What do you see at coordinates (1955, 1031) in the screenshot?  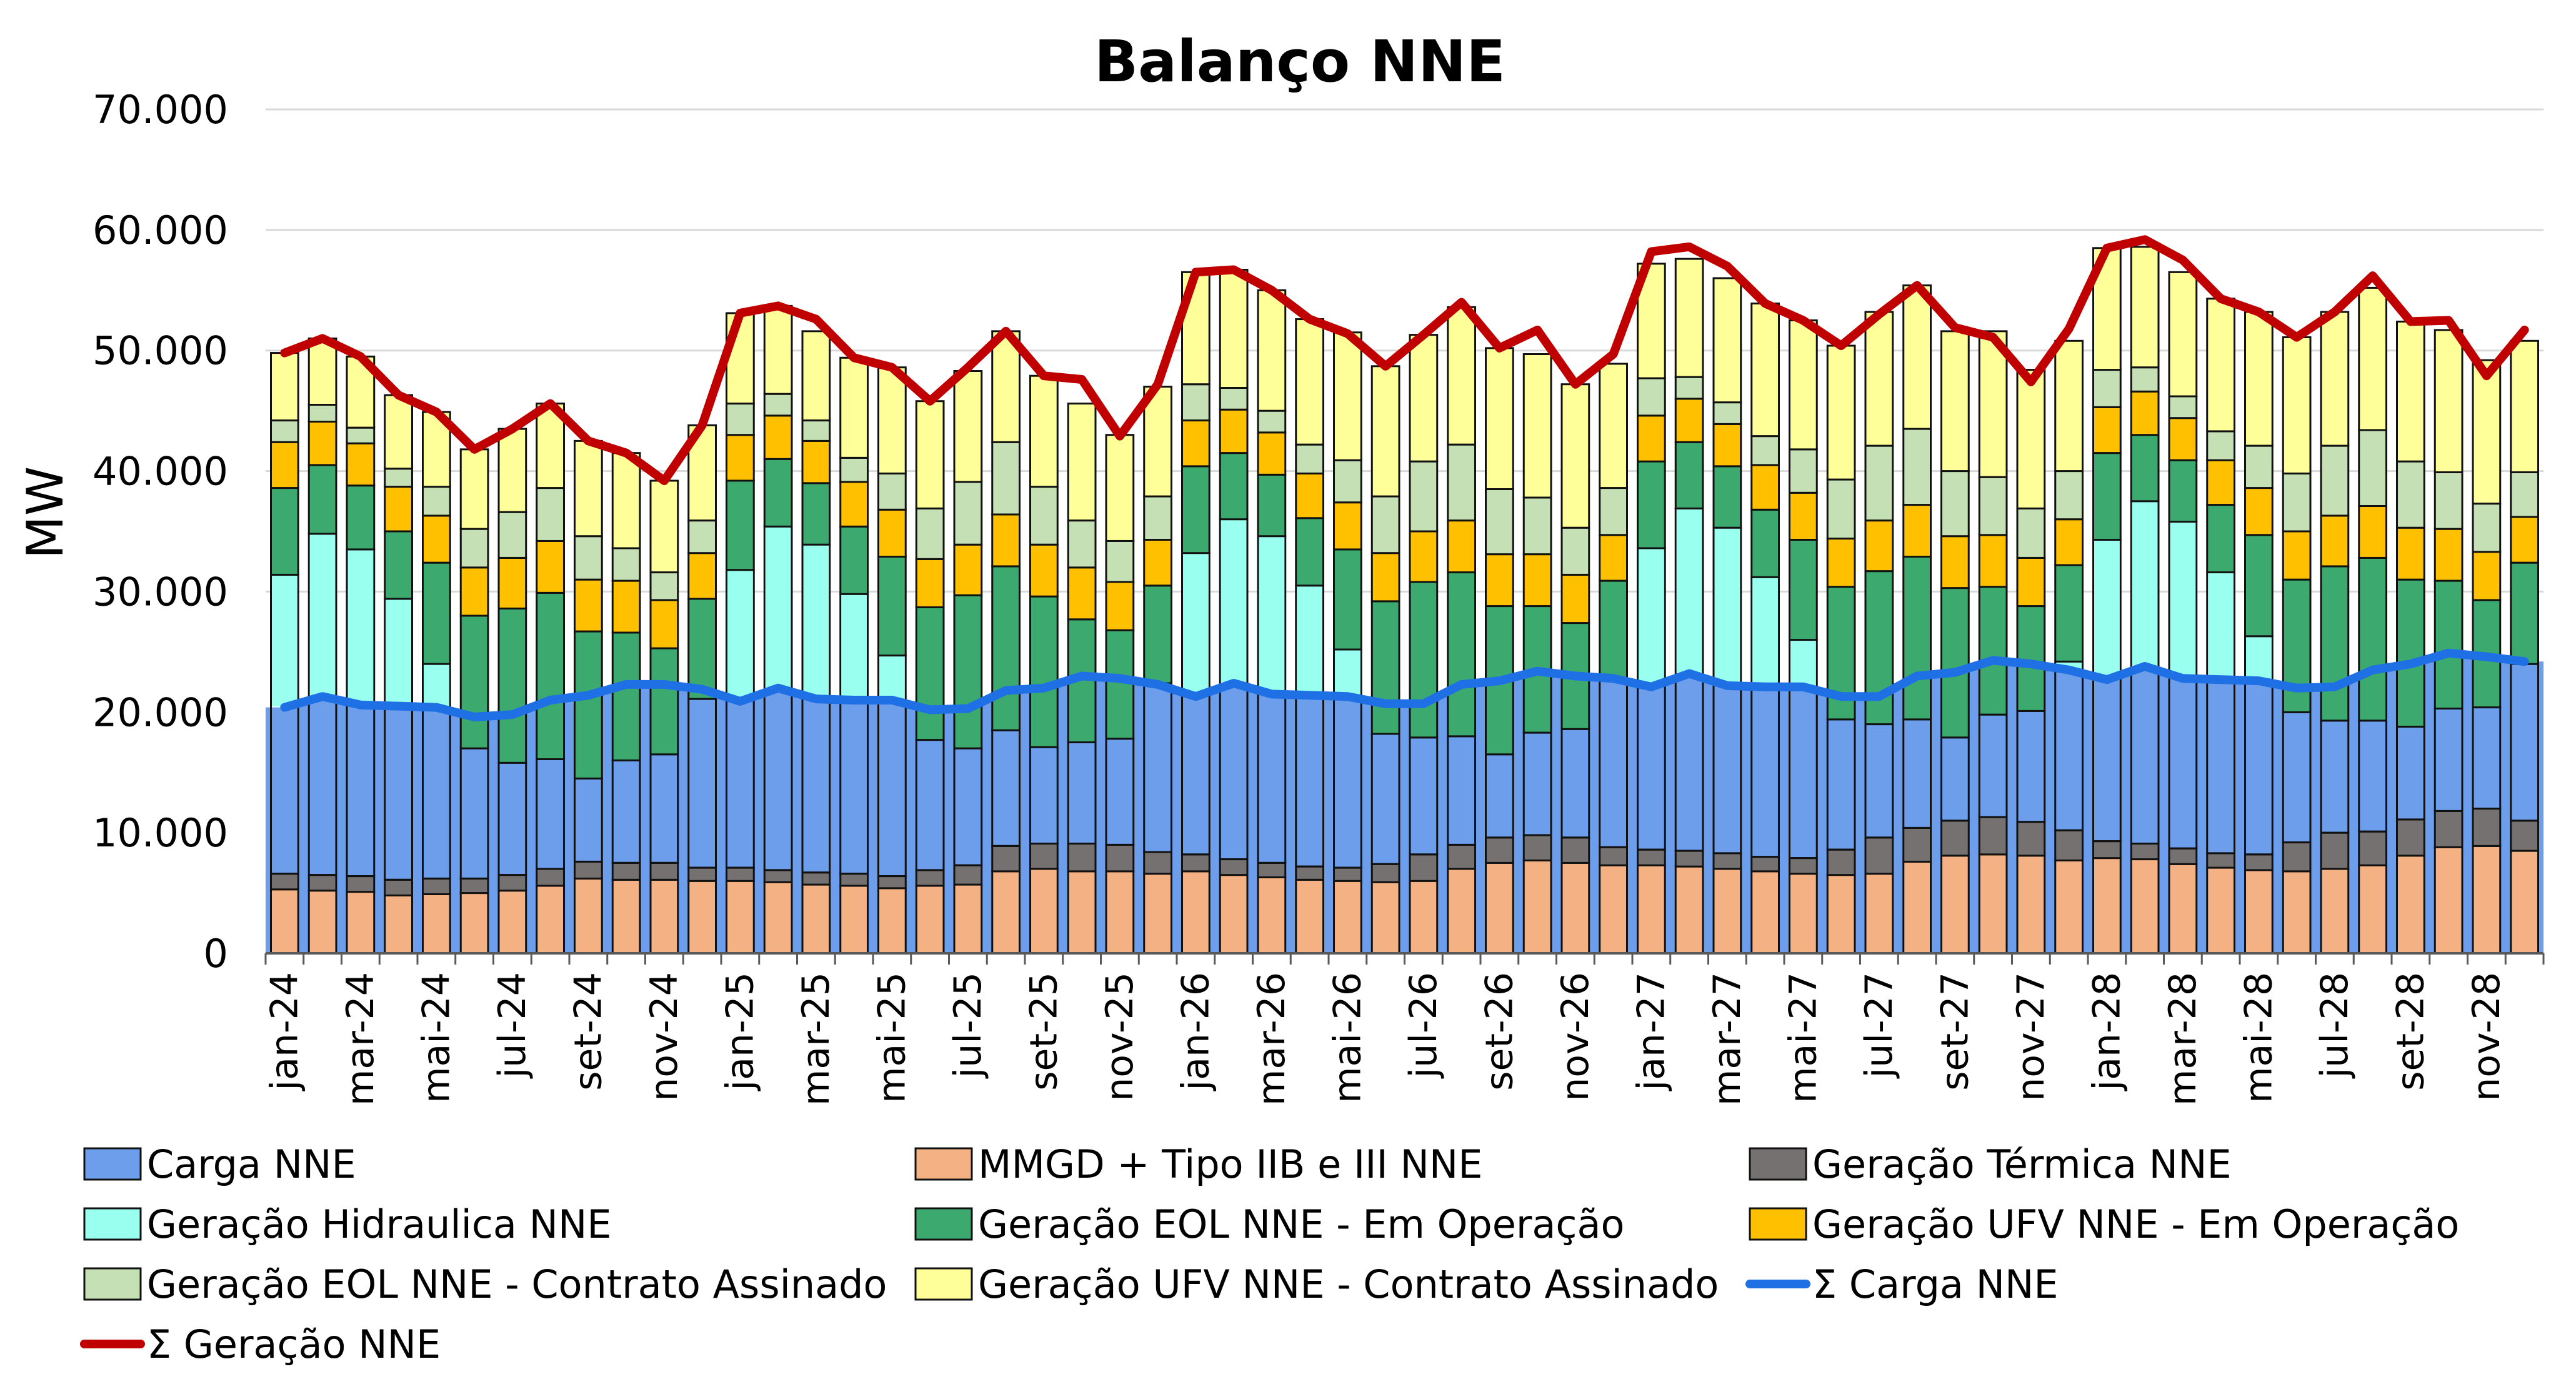 I see `x-tick-label: set-27` at bounding box center [1955, 1031].